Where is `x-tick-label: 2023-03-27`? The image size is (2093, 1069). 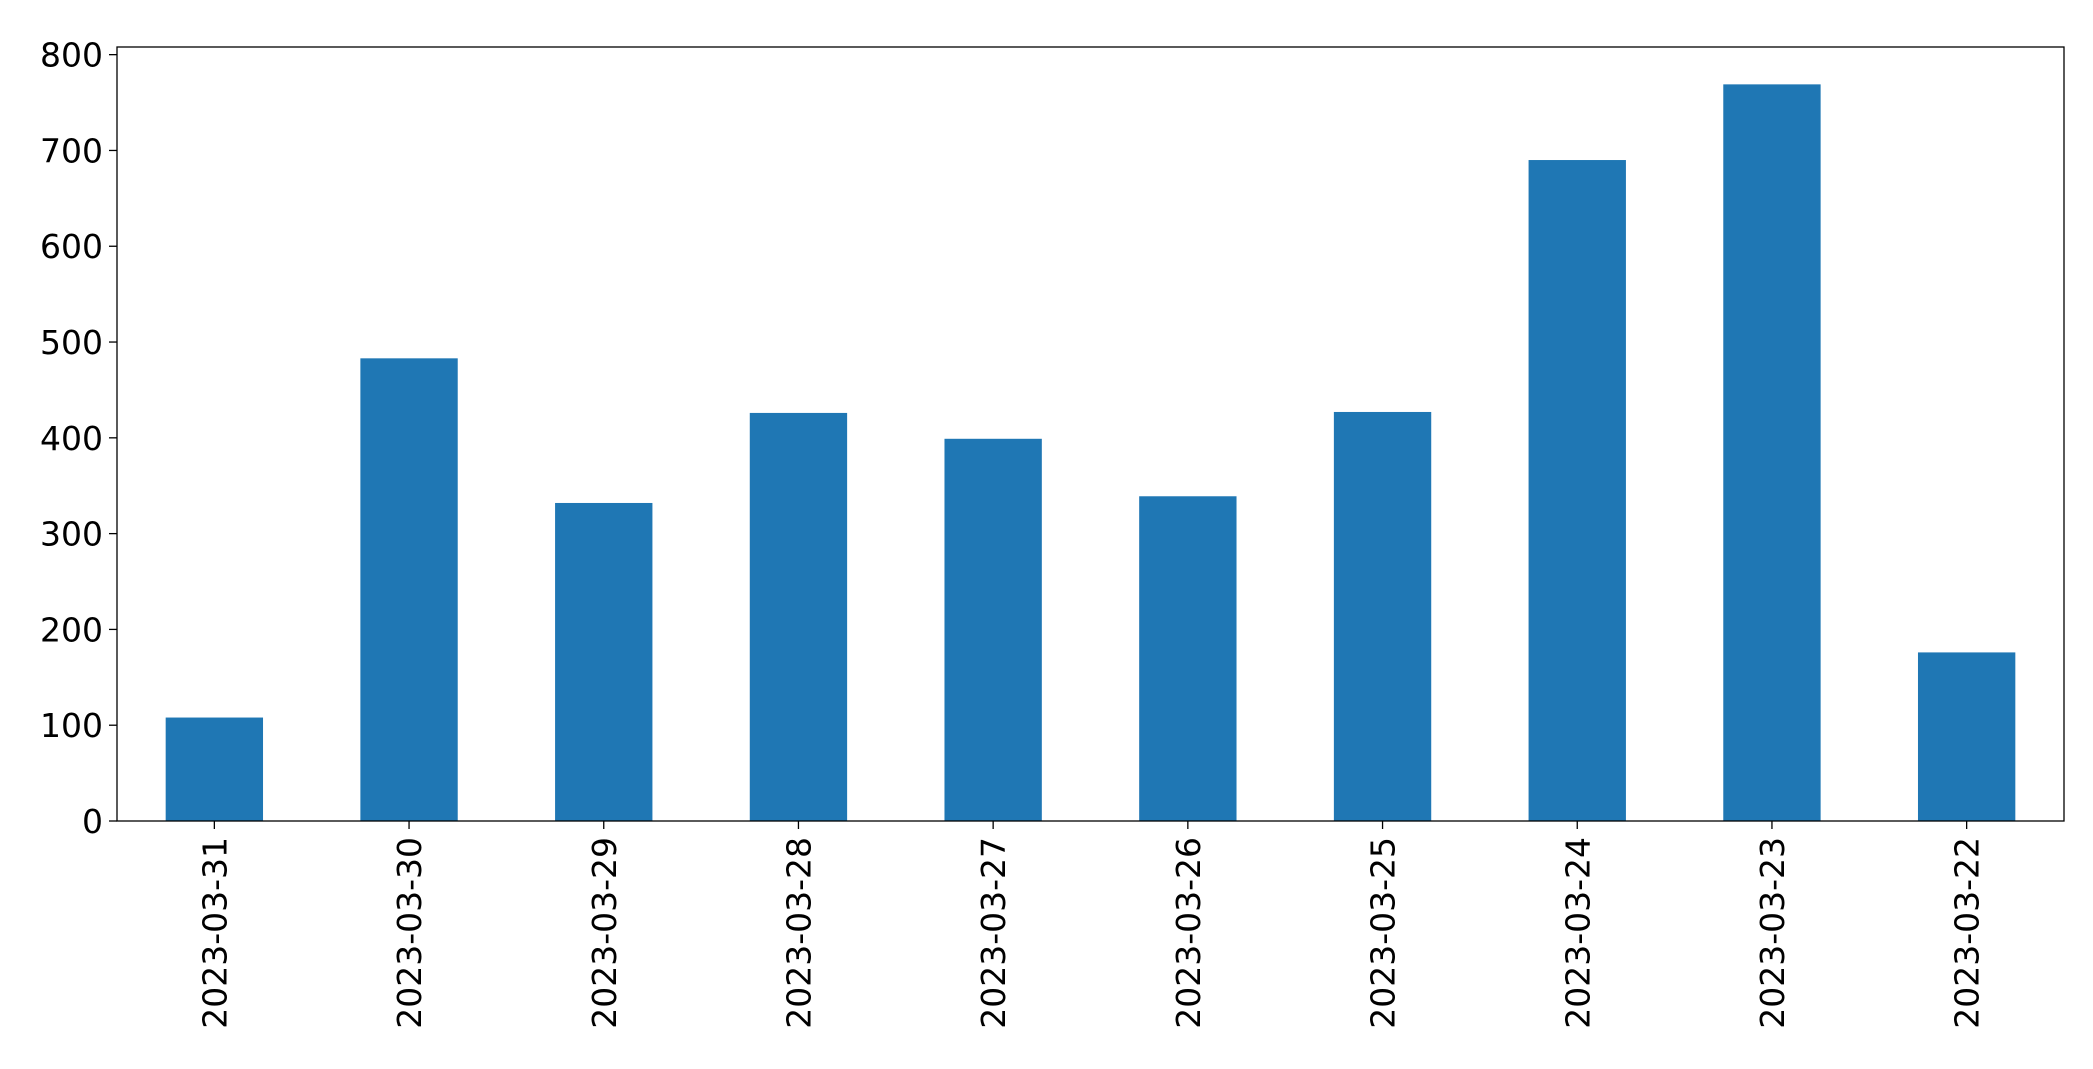
x-tick-label: 2023-03-27 is located at coordinates (993, 933).